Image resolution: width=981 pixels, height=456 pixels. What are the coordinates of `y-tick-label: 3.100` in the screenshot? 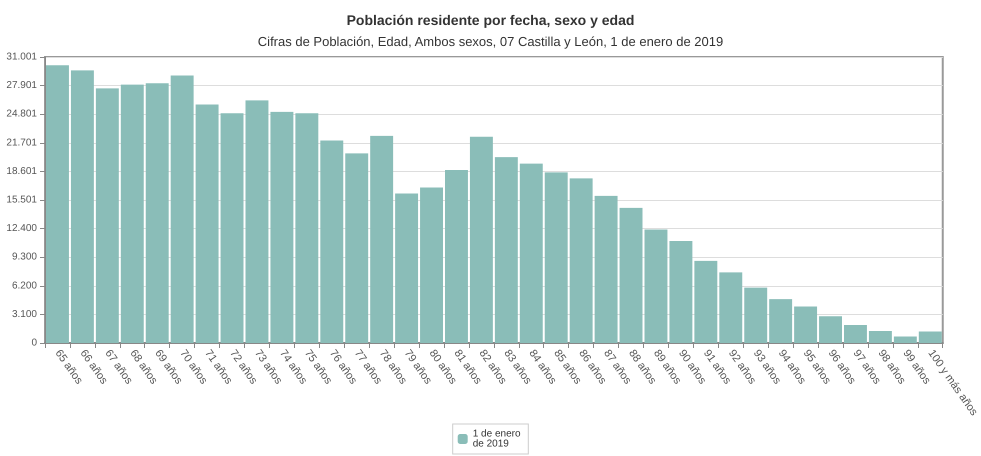 It's located at (25, 314).